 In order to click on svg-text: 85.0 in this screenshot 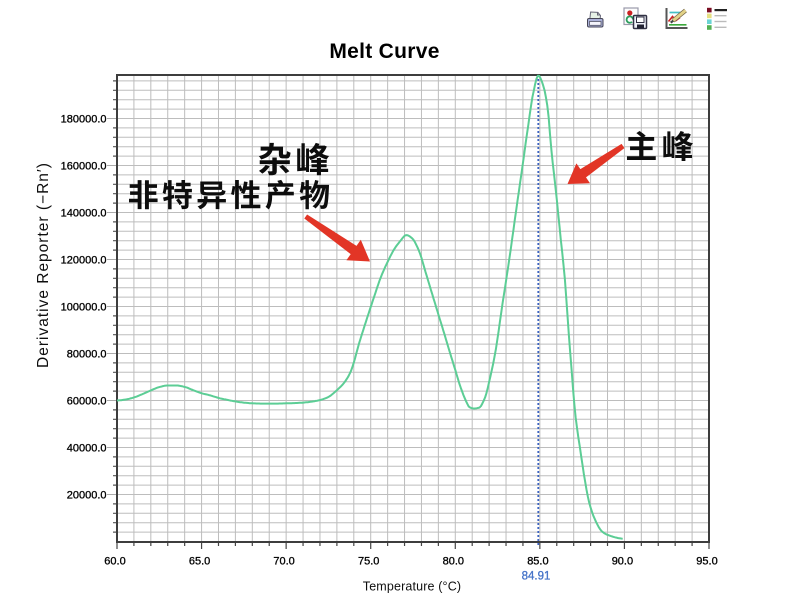, I will do `click(537, 562)`.